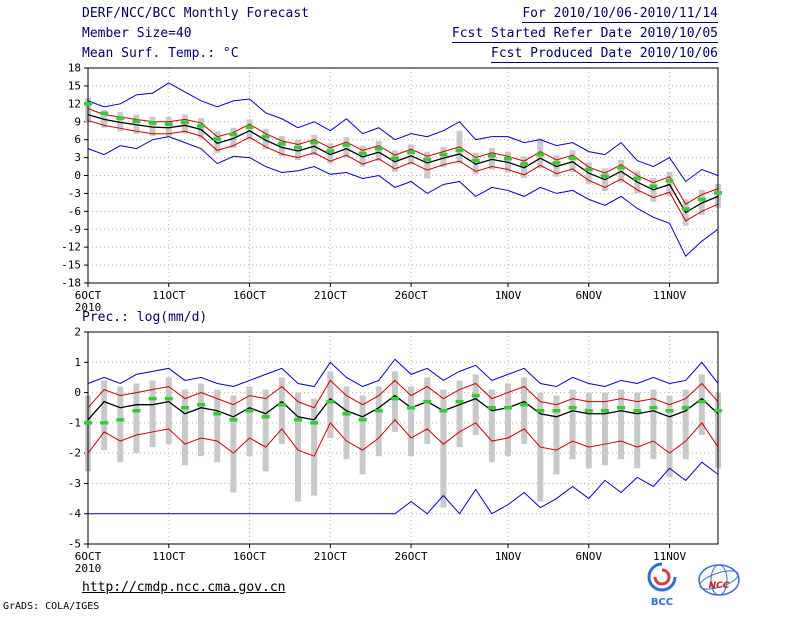 Image resolution: width=800 pixels, height=618 pixels. Describe the element at coordinates (77, 121) in the screenshot. I see `svg-text: 9` at that location.